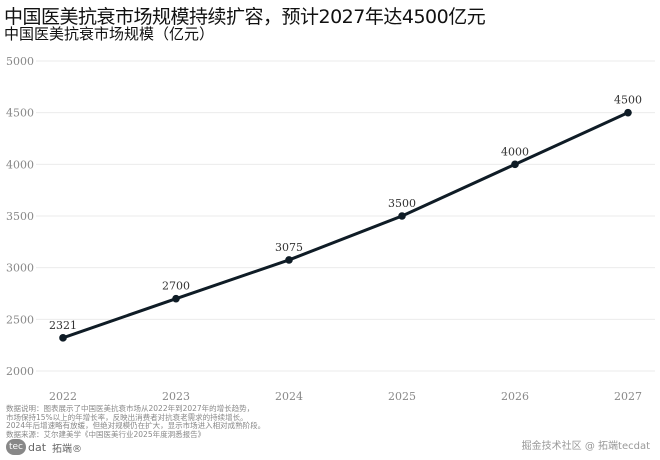 The width and height of the screenshot is (660, 460). What do you see at coordinates (20, 61) in the screenshot?
I see `y-tick-label: 5000` at bounding box center [20, 61].